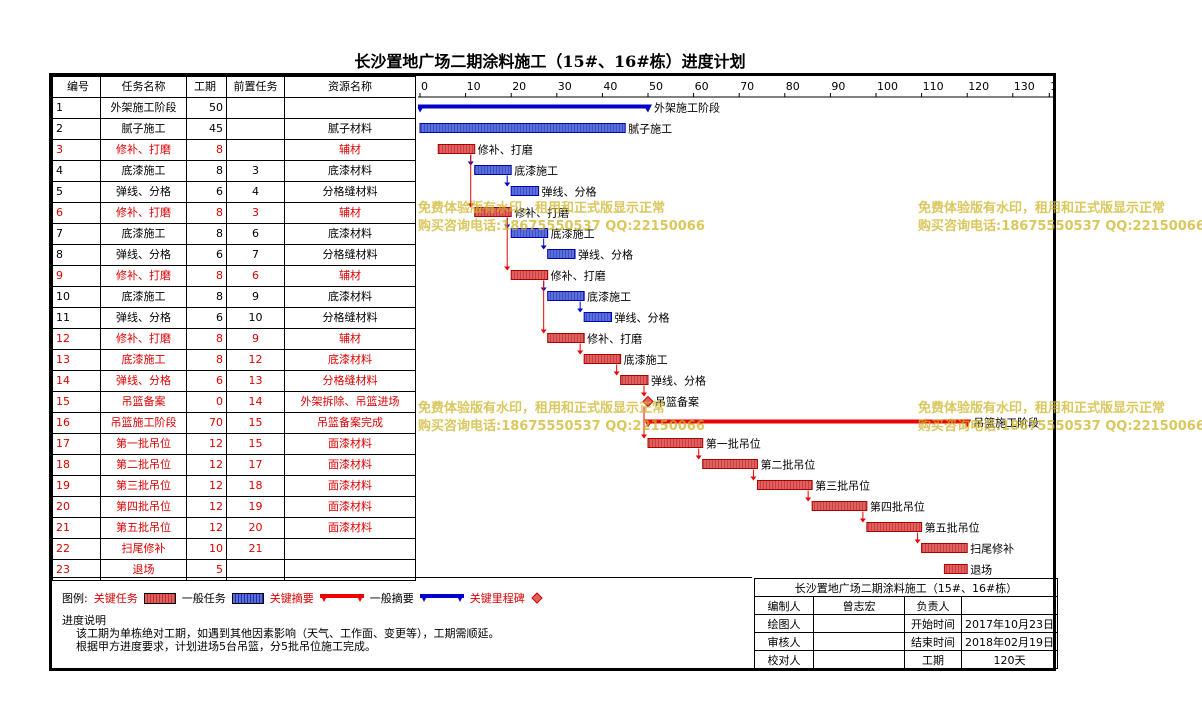 This screenshot has width=1202, height=721. Describe the element at coordinates (255, 507) in the screenshot. I see `task-predecessor-cell: 19` at that location.